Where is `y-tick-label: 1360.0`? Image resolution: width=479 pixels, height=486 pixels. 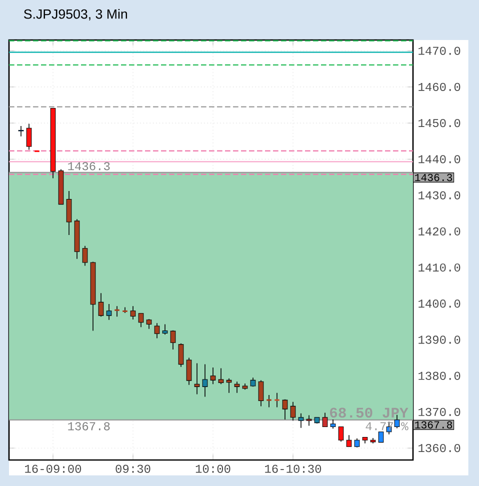 y-tick-label: 1360.0 is located at coordinates (439, 448).